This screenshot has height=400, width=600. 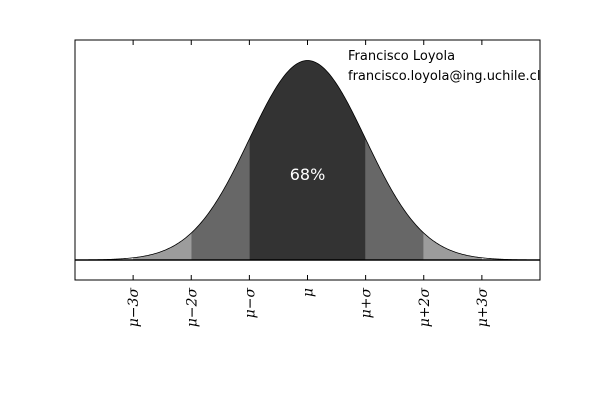 What do you see at coordinates (192, 308) in the screenshot?
I see `tick-label: μ−2σ` at bounding box center [192, 308].